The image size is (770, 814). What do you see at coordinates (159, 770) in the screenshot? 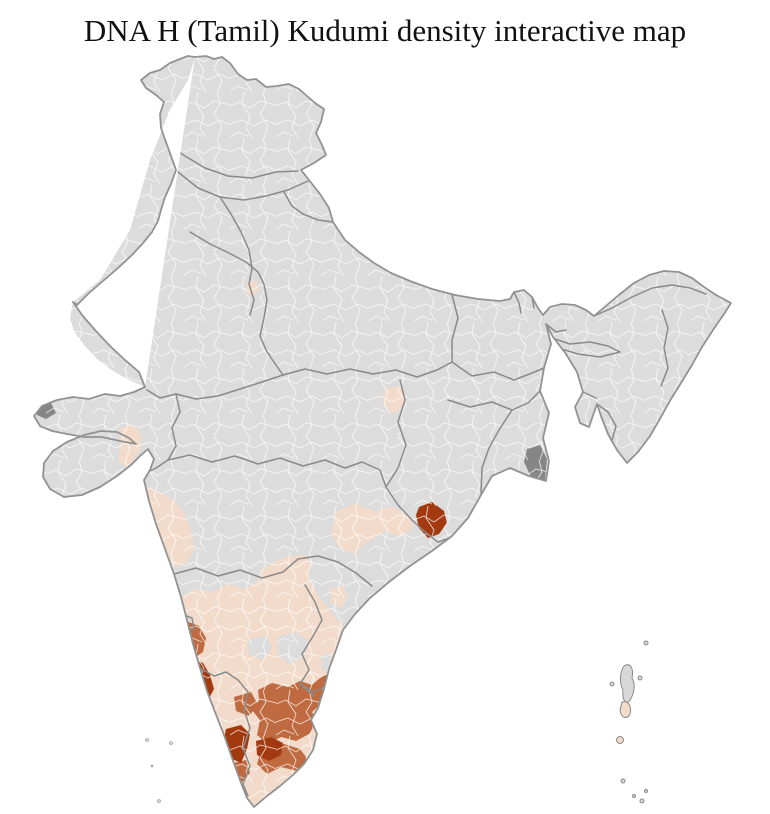
I see `lakshadweep-islands` at bounding box center [159, 770].